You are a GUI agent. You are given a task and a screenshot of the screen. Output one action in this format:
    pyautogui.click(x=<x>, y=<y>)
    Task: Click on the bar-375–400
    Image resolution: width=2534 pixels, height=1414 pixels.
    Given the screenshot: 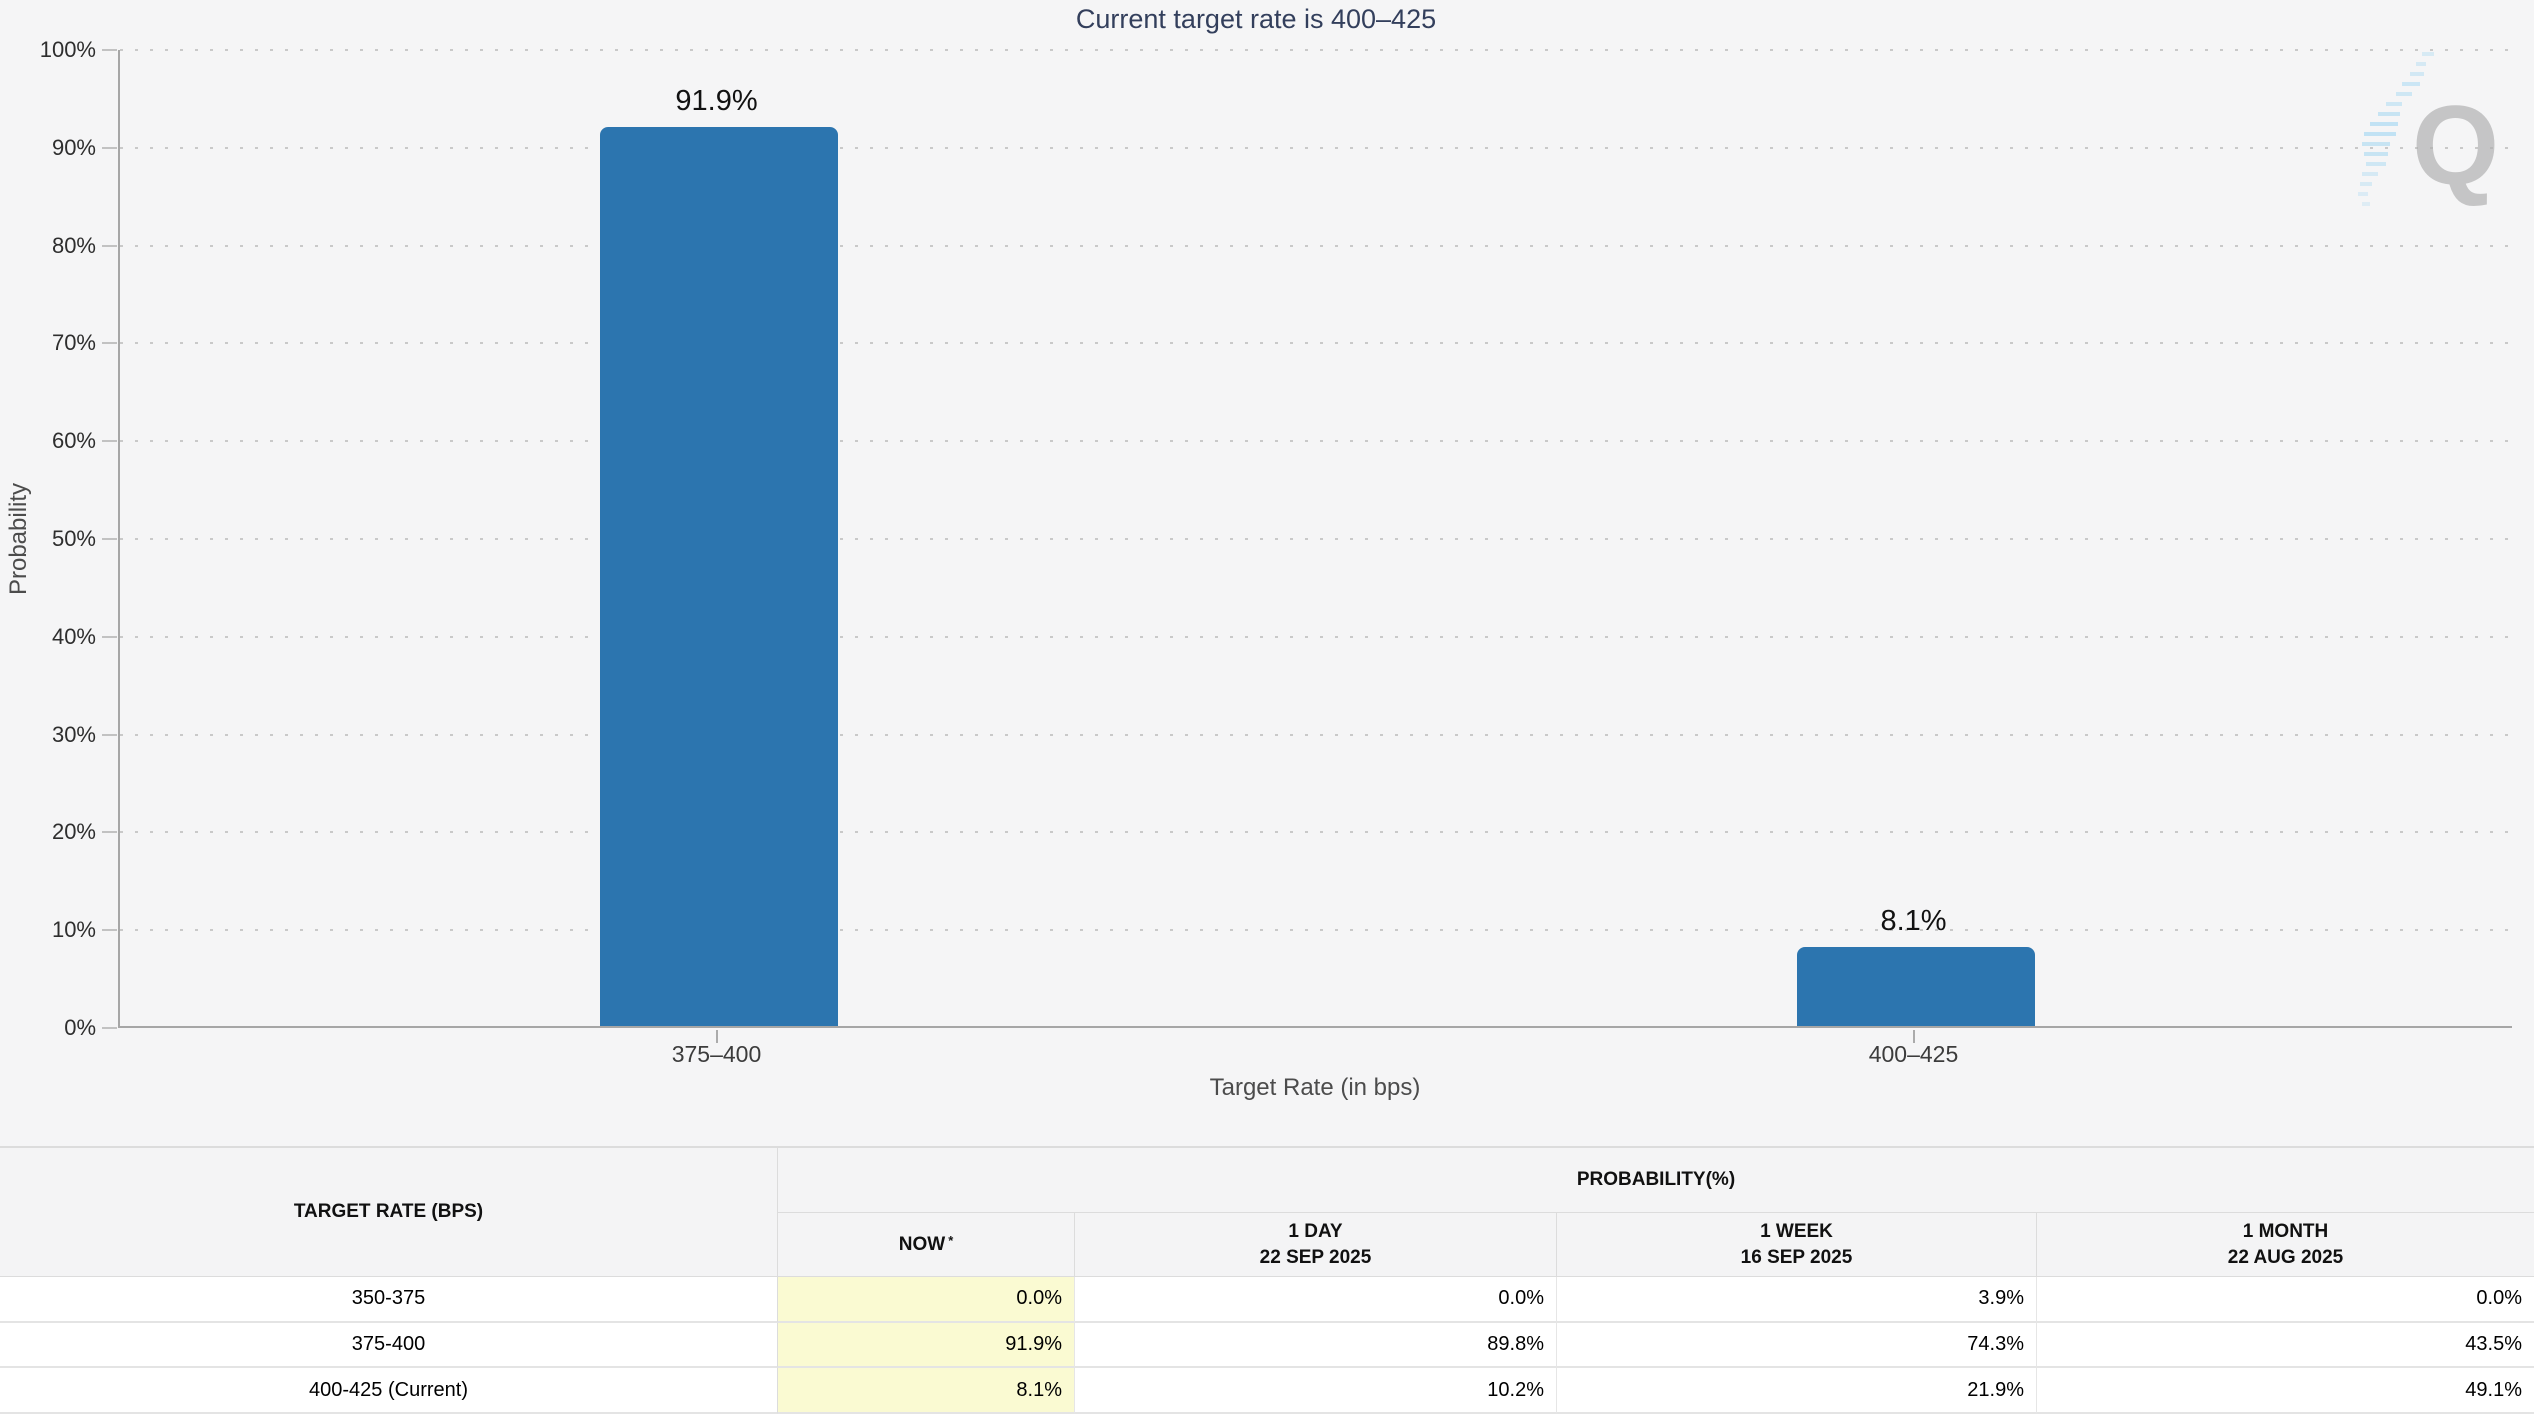 What is the action you would take?
    pyautogui.click(x=718, y=576)
    